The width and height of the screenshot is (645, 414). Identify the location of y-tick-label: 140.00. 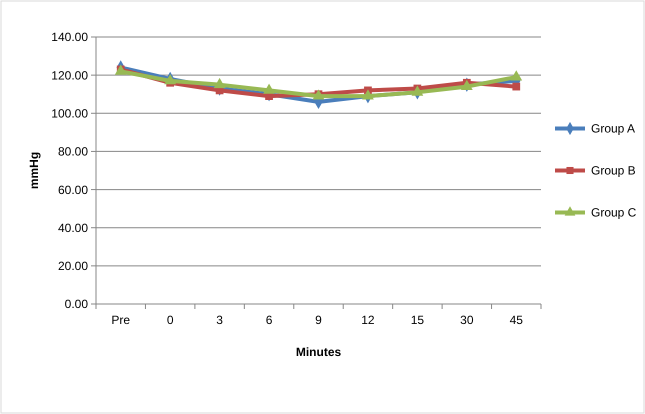
(69, 37).